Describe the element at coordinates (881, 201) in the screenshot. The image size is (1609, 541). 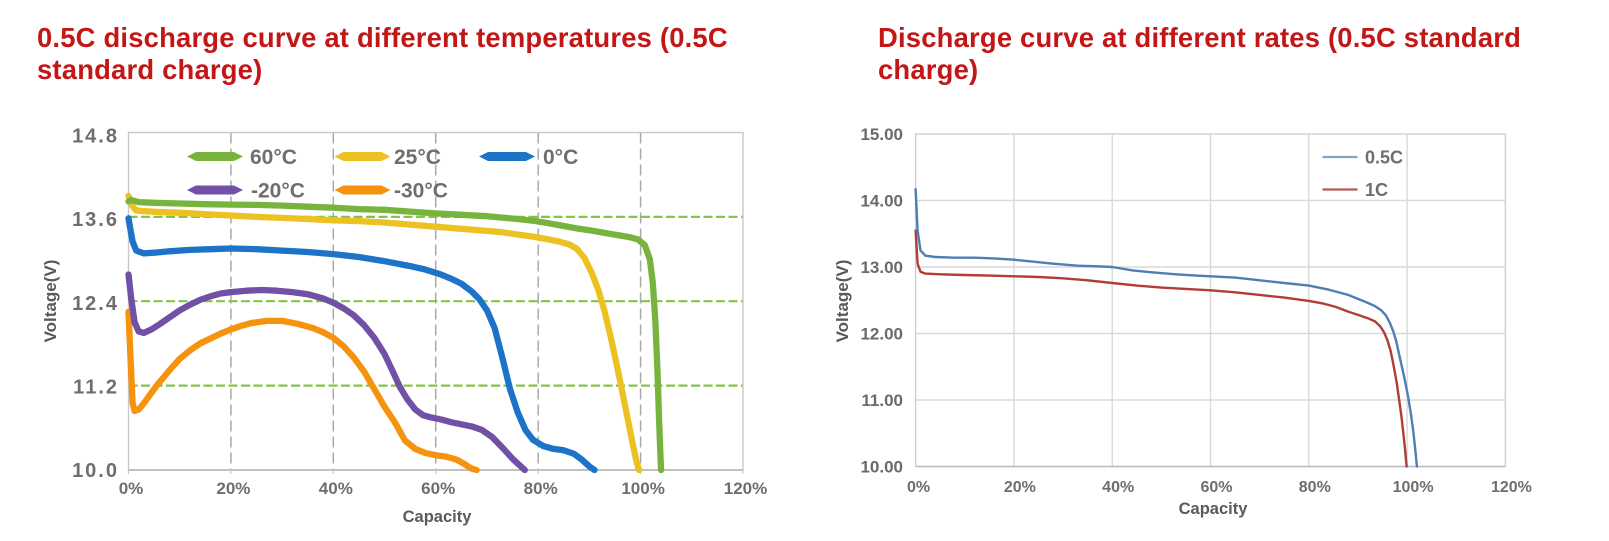
I see `svg-text: 14.00` at that location.